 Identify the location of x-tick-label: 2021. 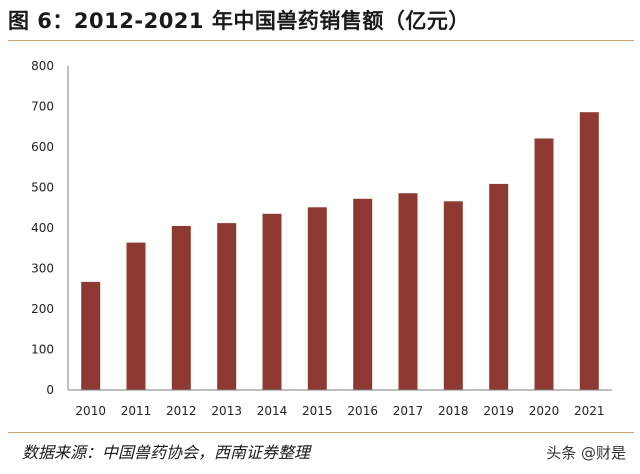
(589, 411).